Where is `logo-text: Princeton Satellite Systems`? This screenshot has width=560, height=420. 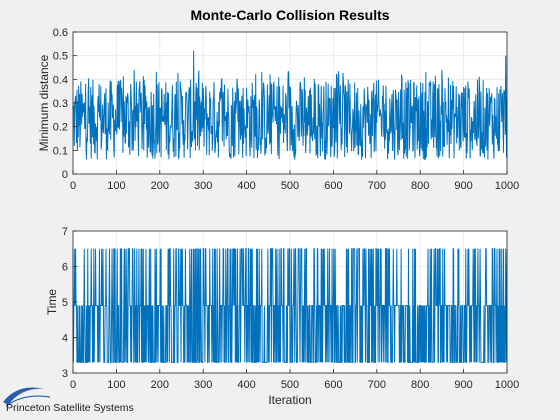 logo-text: Princeton Satellite Systems is located at coordinates (70, 408).